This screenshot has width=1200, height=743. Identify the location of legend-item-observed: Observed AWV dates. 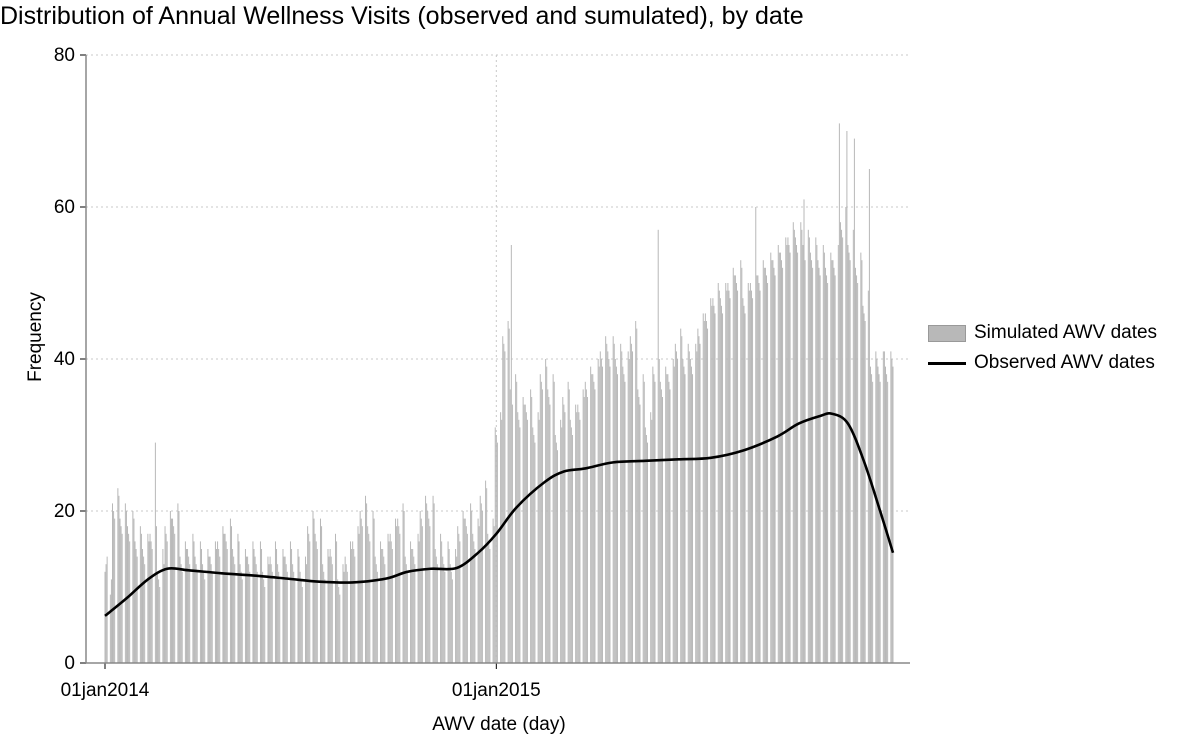
(1042, 363).